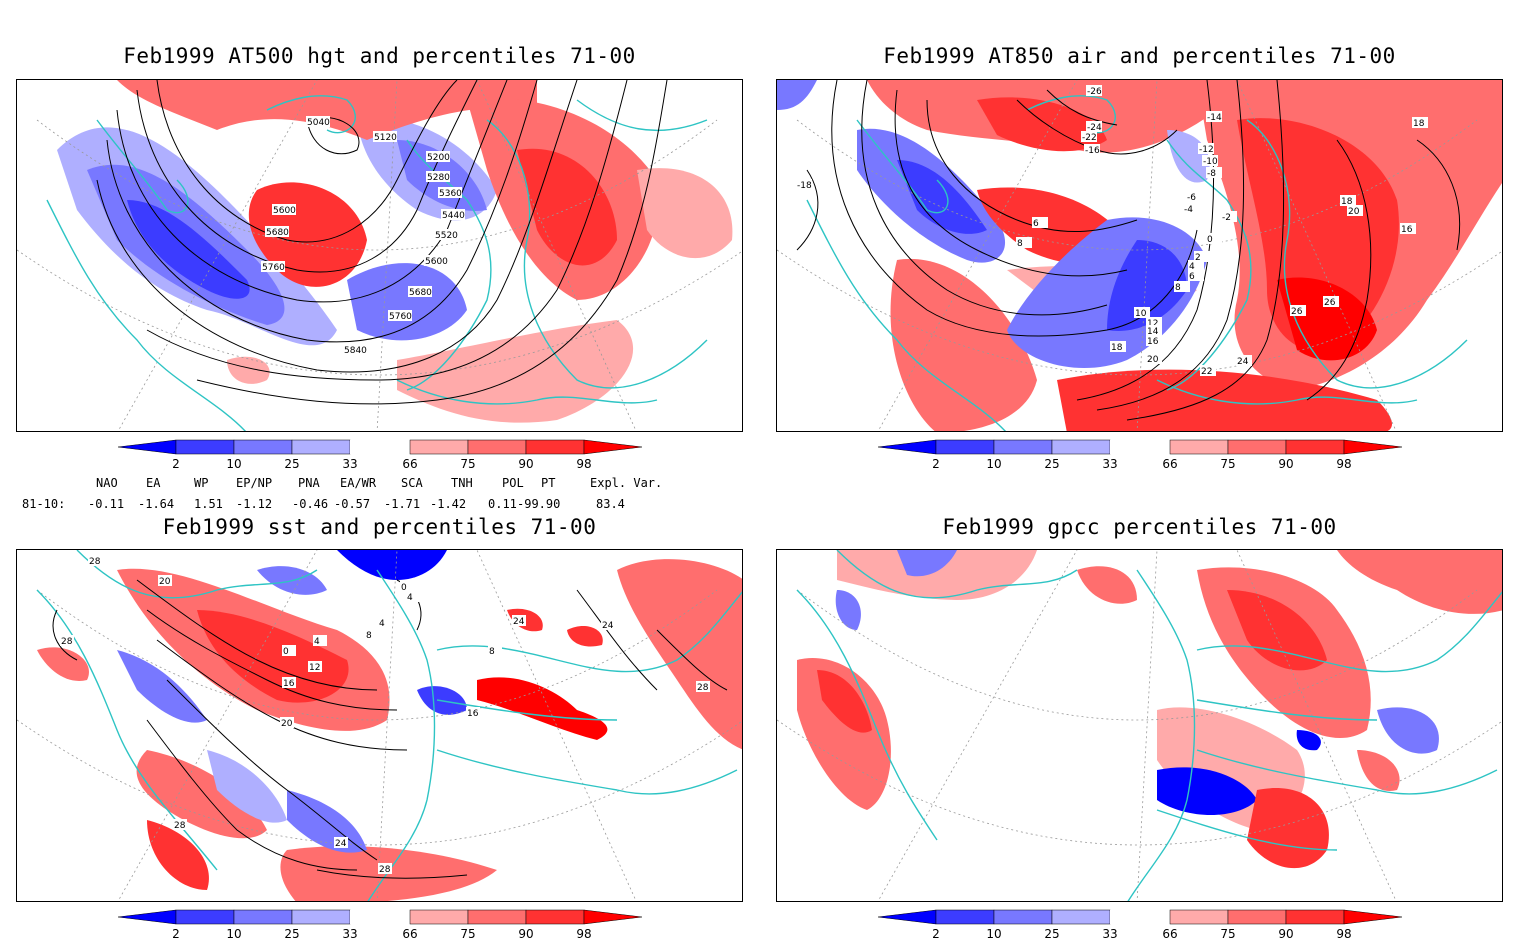  What do you see at coordinates (1407, 230) in the screenshot?
I see `contour-label: 16` at bounding box center [1407, 230].